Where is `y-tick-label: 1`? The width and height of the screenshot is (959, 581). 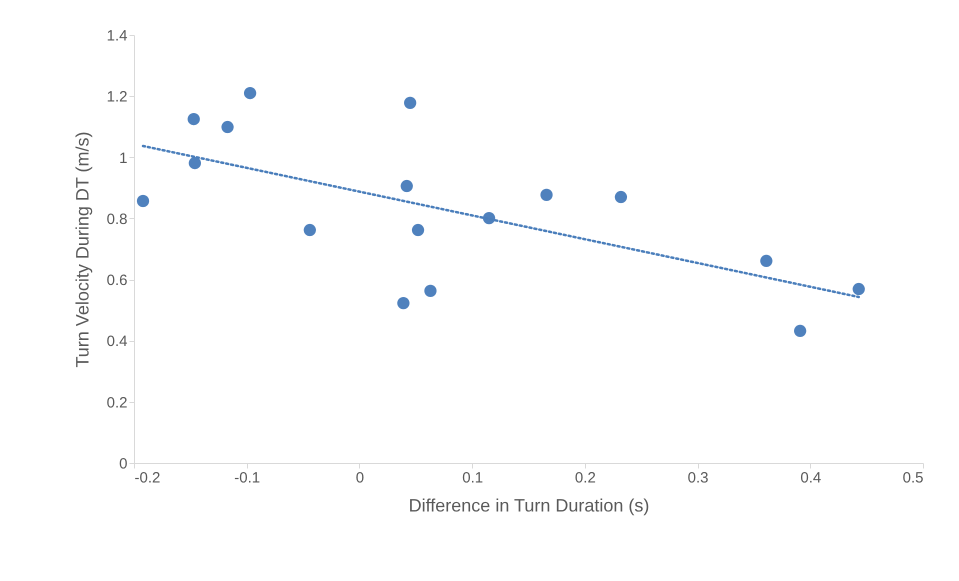 y-tick-label: 1 is located at coordinates (123, 158).